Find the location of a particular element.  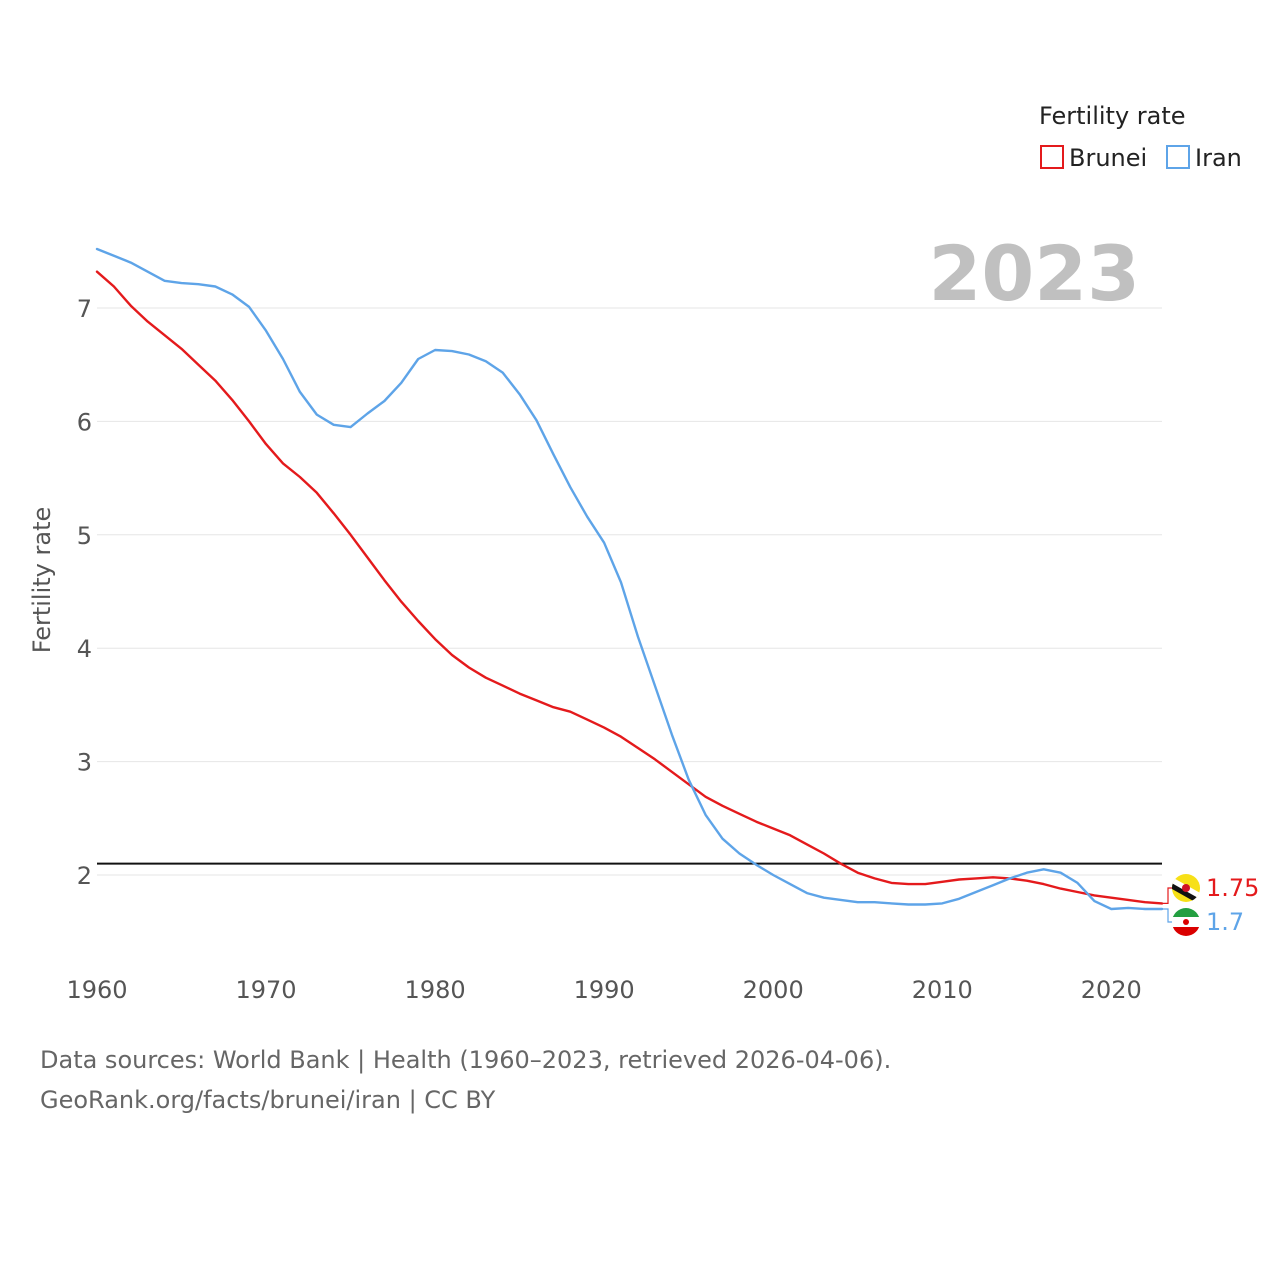

x-tick-2010: 2010 is located at coordinates (942, 990).